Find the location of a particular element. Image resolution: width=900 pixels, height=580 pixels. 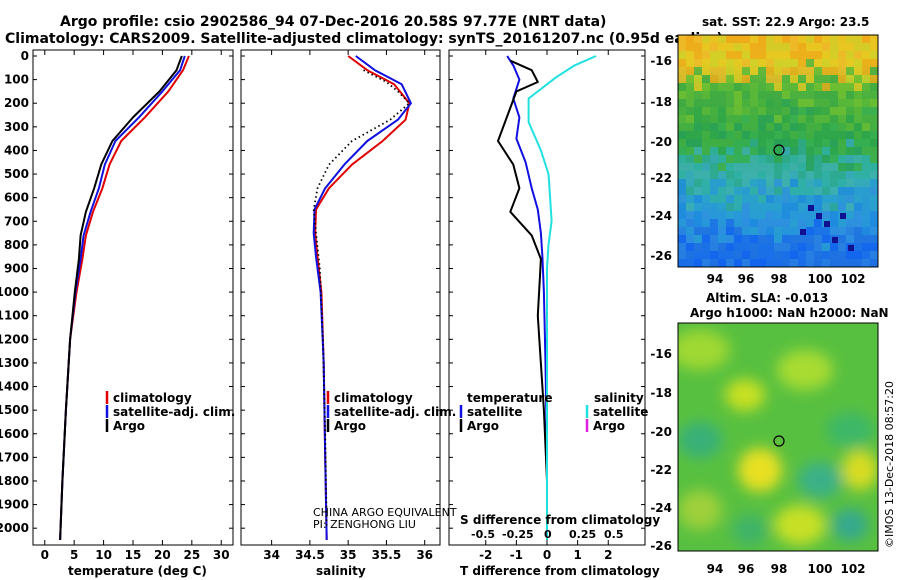

s-difference-ticks: -0.5 -0.25 0 0.25 0.5 is located at coordinates (547, 534).